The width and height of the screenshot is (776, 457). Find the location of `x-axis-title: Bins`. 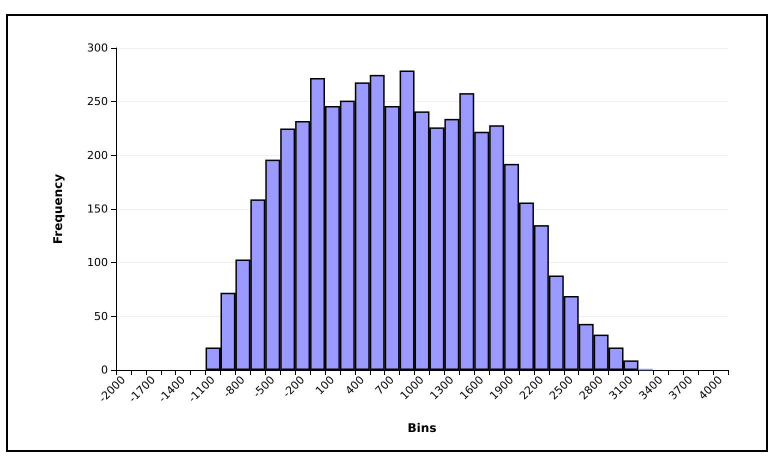

x-axis-title: Bins is located at coordinates (422, 428).